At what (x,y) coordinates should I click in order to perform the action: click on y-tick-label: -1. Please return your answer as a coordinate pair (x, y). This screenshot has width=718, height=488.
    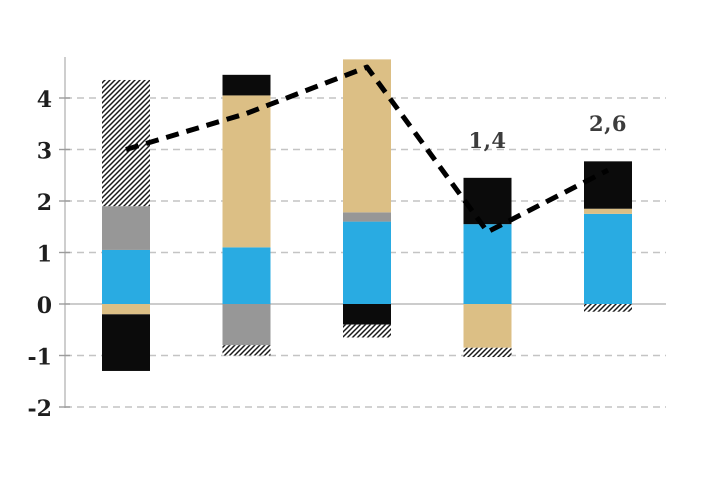
    Looking at the image, I should click on (40, 358).